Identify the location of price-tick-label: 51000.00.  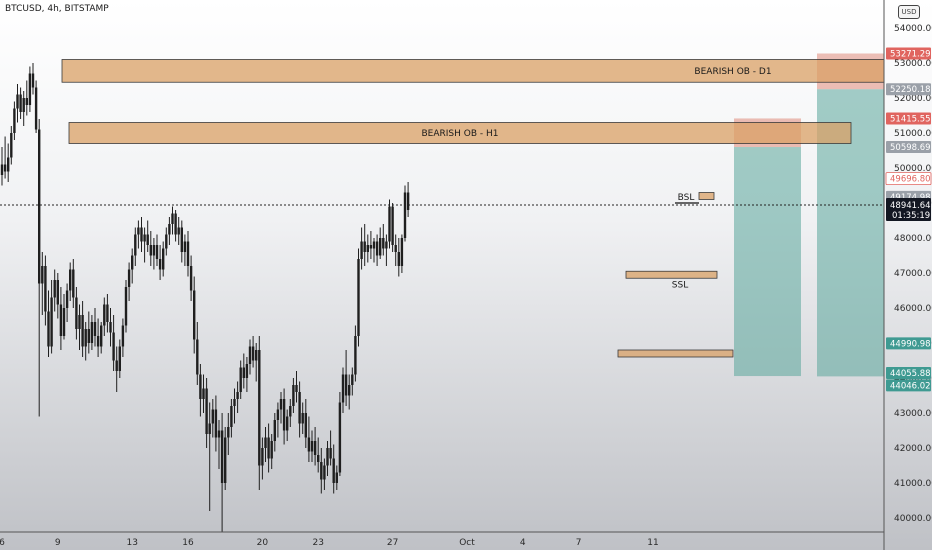
(913, 134).